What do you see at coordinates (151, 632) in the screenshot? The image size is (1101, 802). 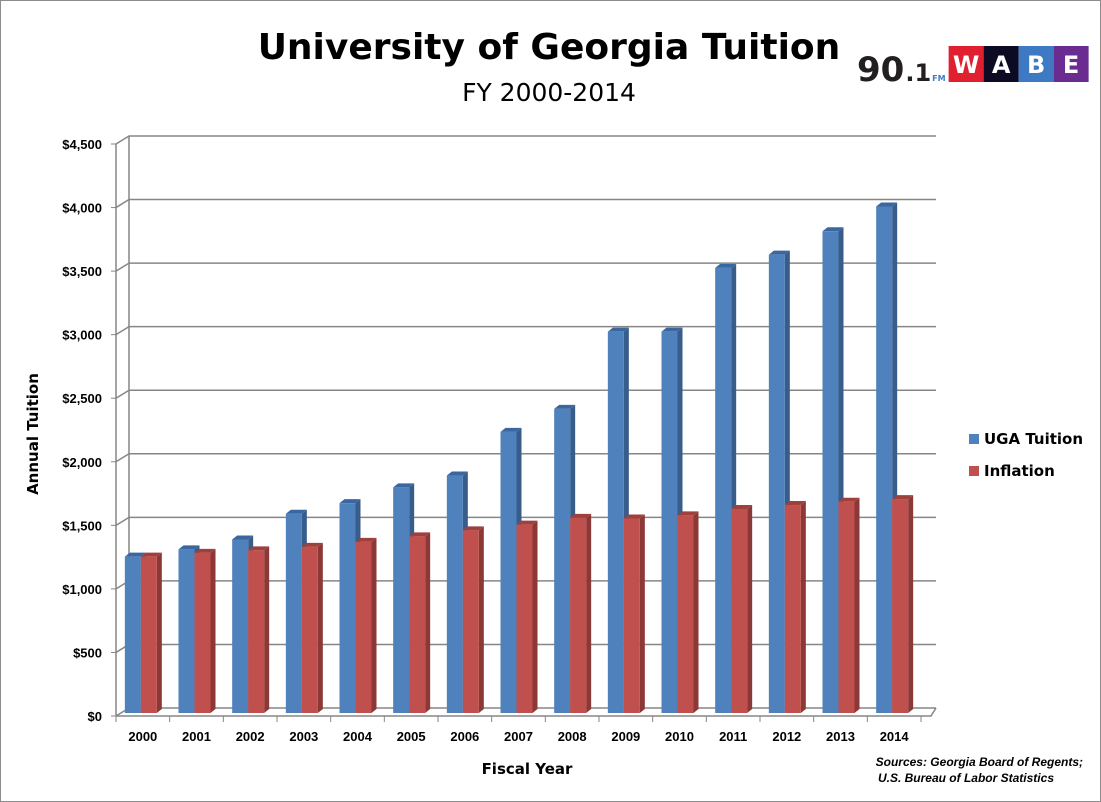 I see `bar-inflation-2000` at bounding box center [151, 632].